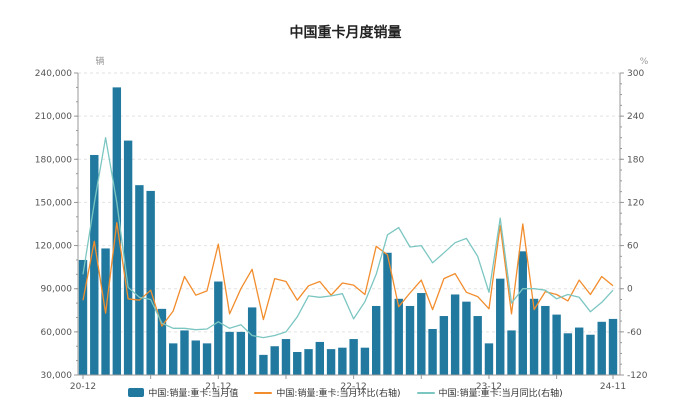  What do you see at coordinates (53, 203) in the screenshot?
I see `y-left-tick-label: 150,000` at bounding box center [53, 203].